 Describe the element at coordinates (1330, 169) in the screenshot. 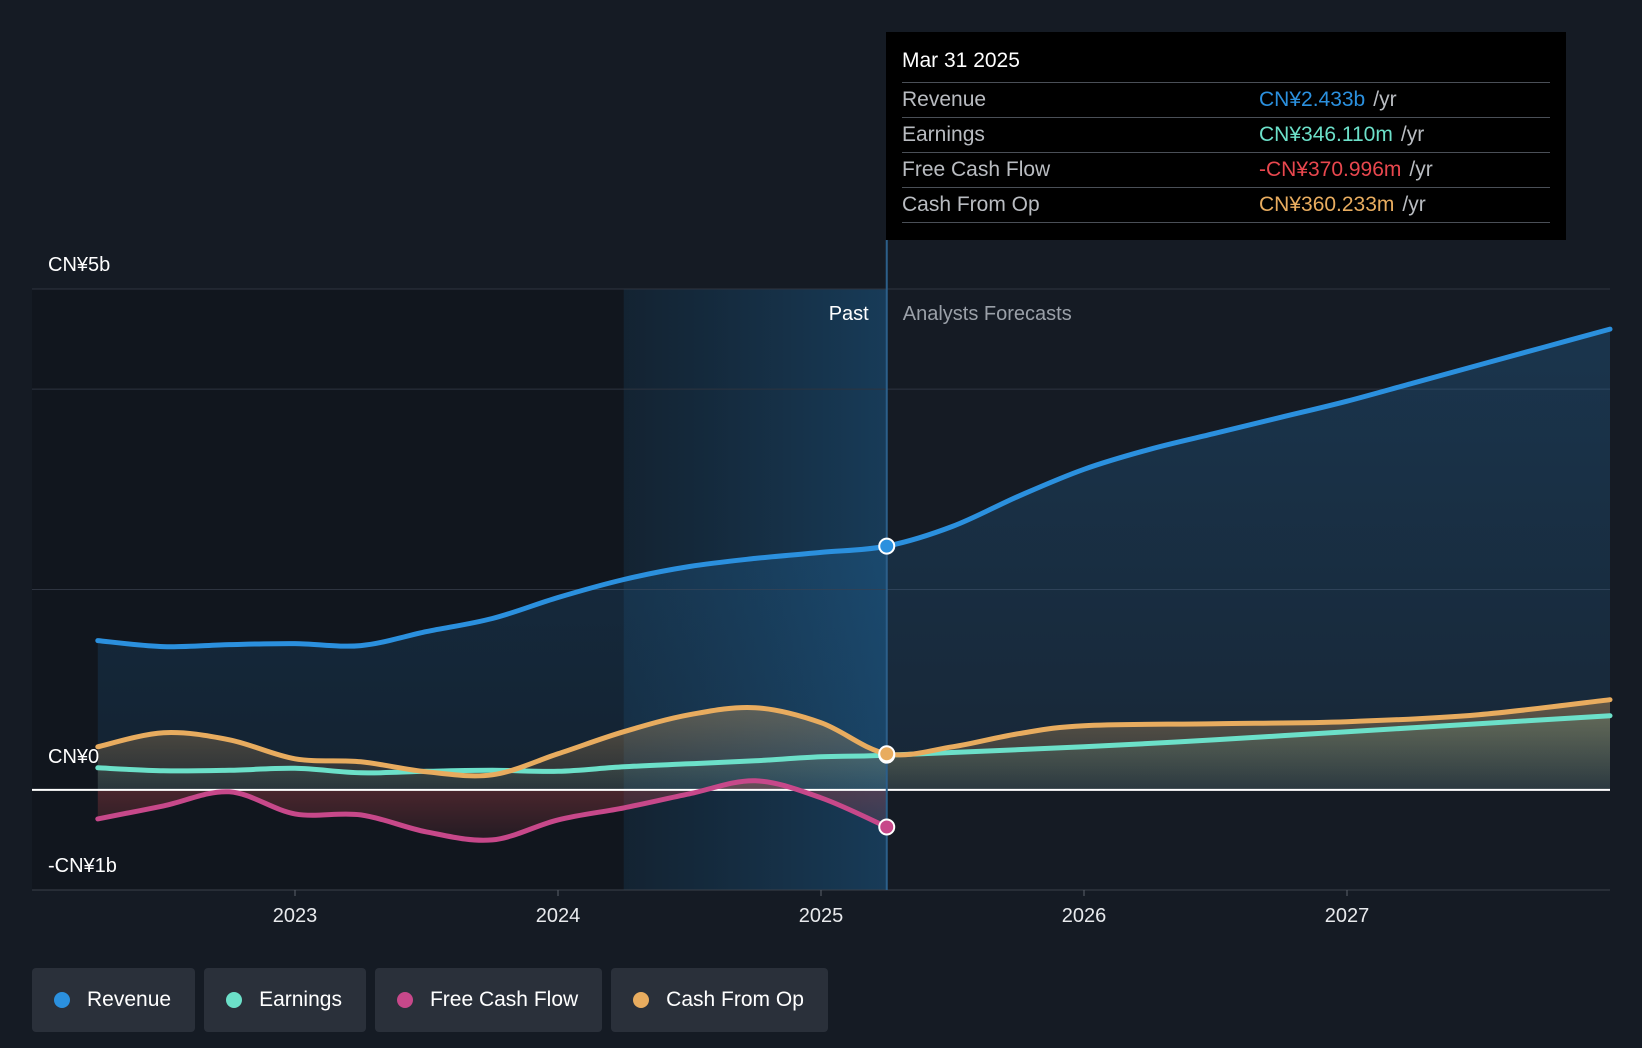

I see `tooltip-value: -CN¥370.996m` at that location.